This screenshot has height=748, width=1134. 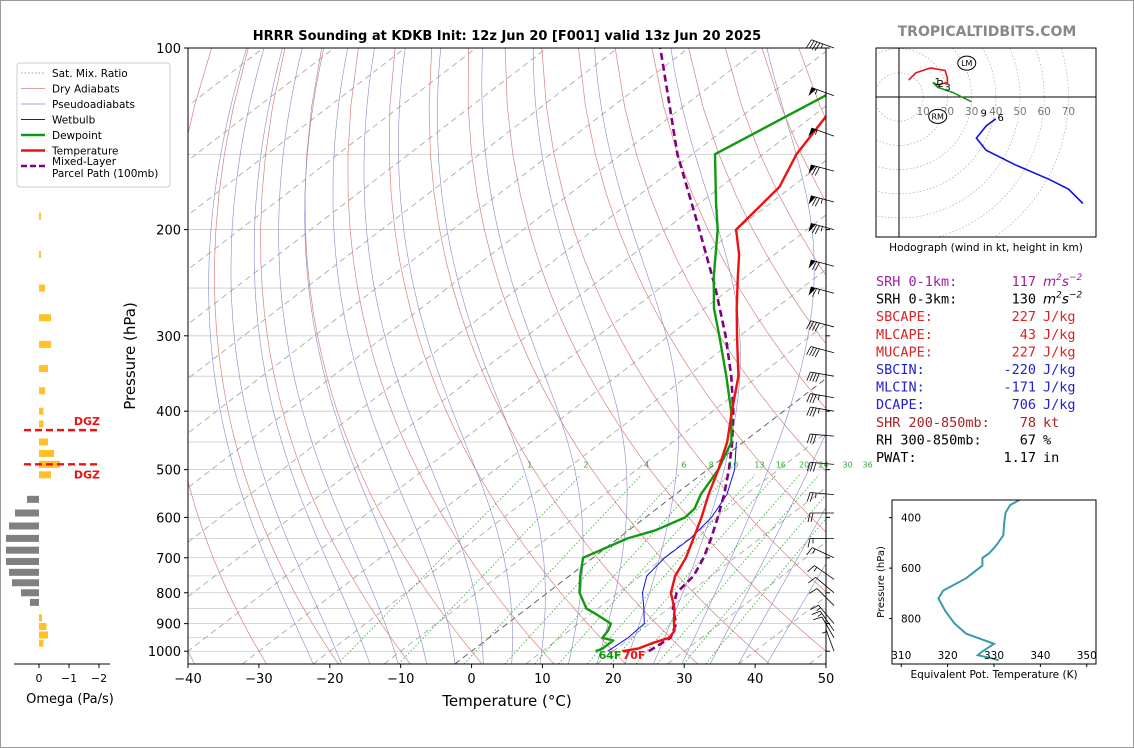 What do you see at coordinates (978, 581) in the screenshot?
I see `theta-e-profile` at bounding box center [978, 581].